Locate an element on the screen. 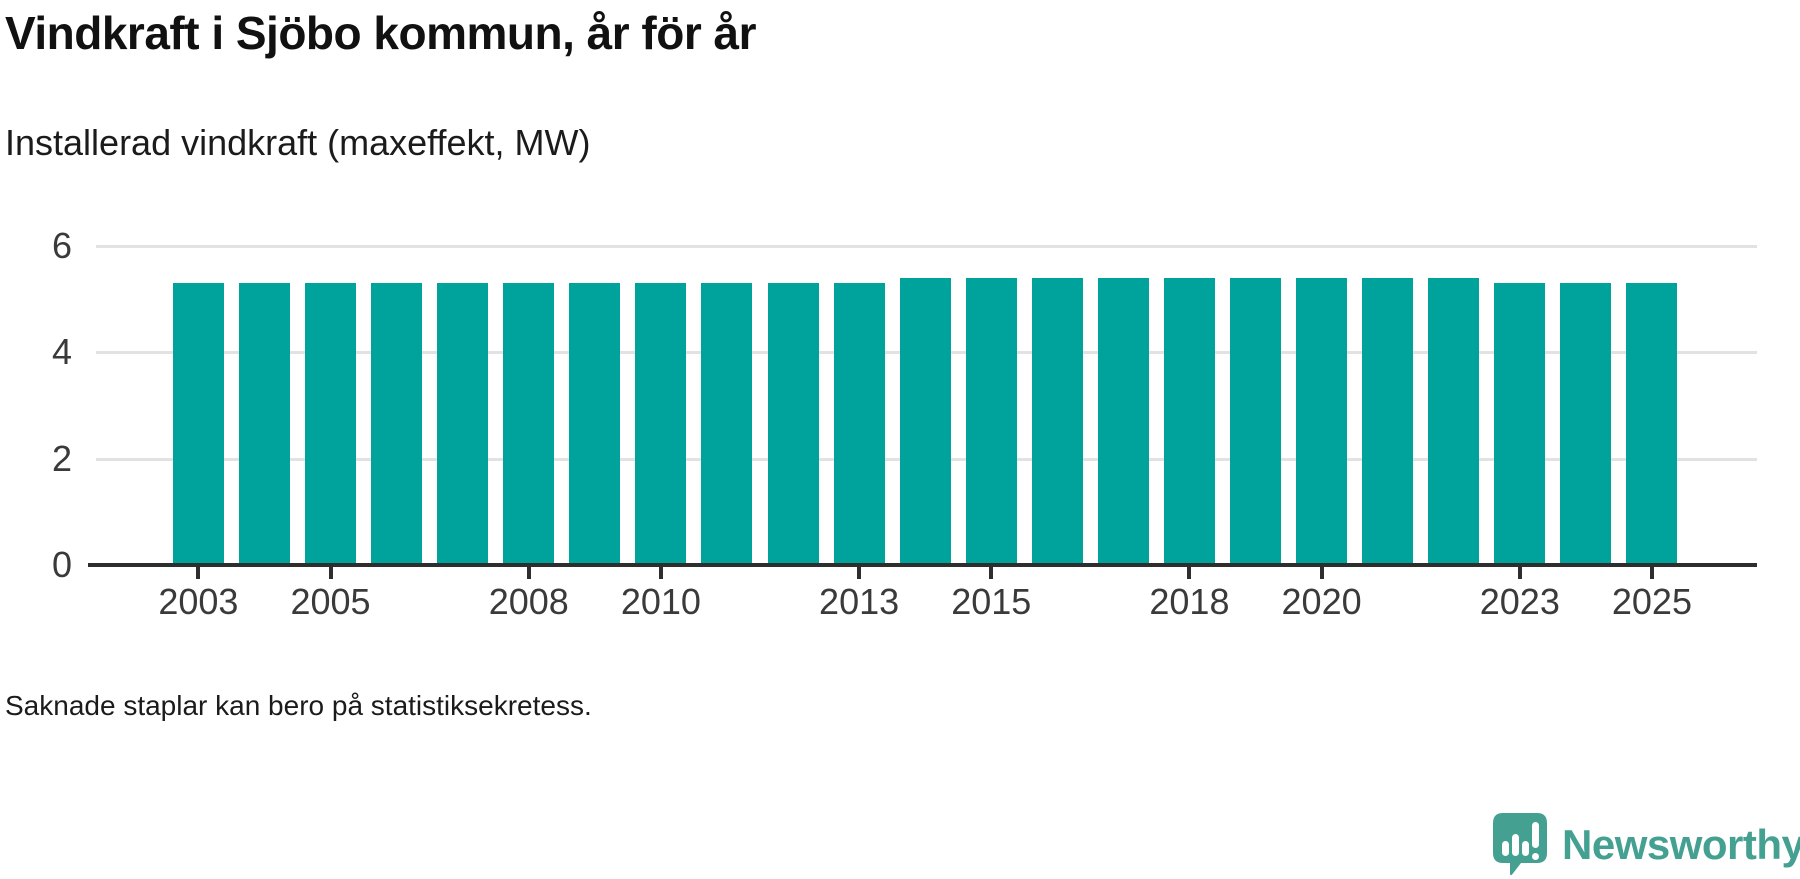 The image size is (1800, 879). newsworthy-speech-bubble-bar-chart-icon is located at coordinates (1520, 845).